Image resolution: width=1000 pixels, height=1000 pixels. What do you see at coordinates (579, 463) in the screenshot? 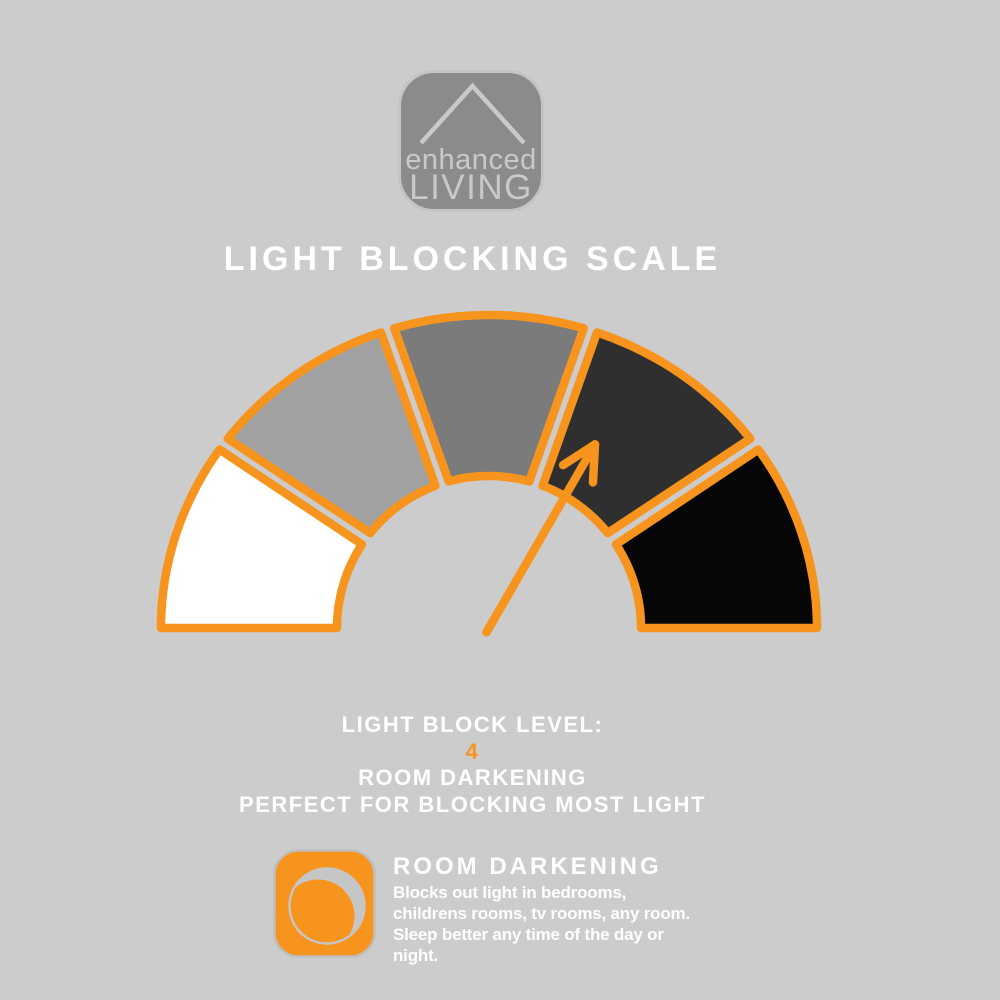
I see `gauge-needle-arrowhead-icon` at bounding box center [579, 463].